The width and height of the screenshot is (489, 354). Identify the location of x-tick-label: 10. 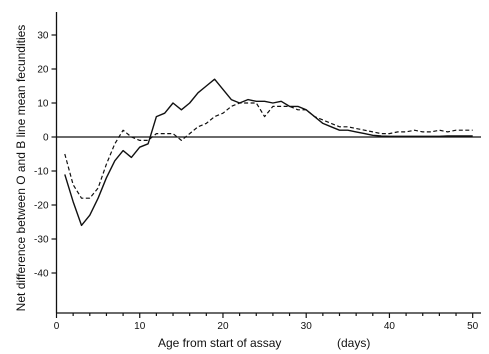
(140, 326).